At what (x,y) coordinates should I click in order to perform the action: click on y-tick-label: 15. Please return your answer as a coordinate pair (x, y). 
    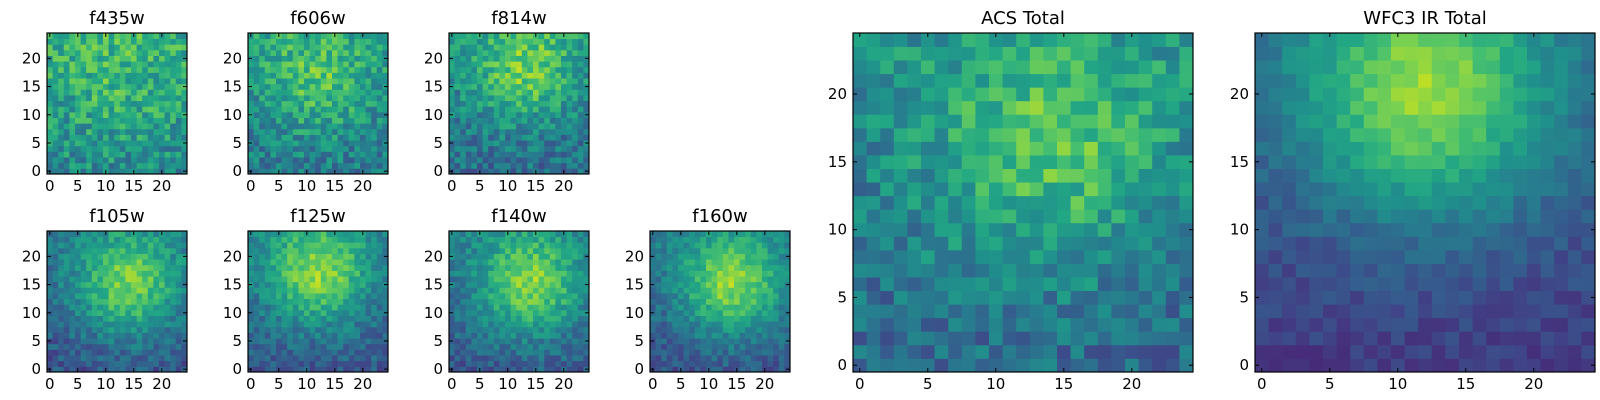
    Looking at the image, I should click on (634, 285).